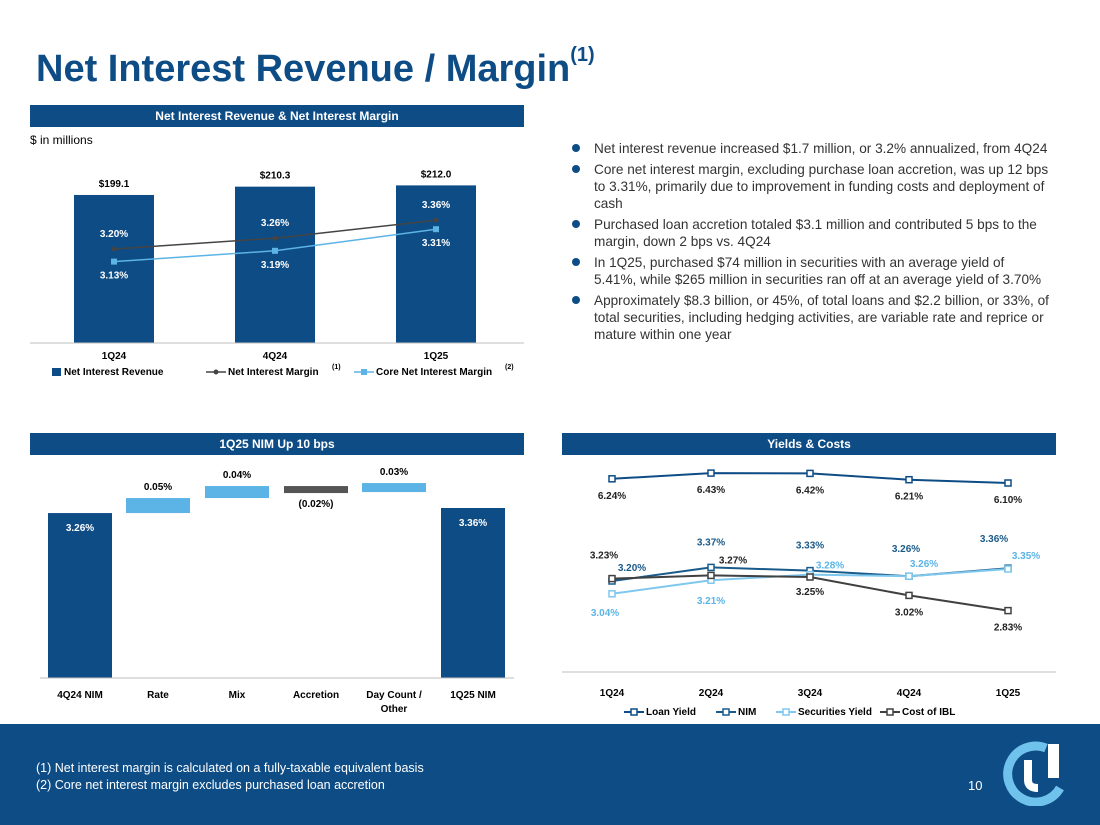  What do you see at coordinates (394, 472) in the screenshot?
I see `waterfall-value-label: 0.03%` at bounding box center [394, 472].